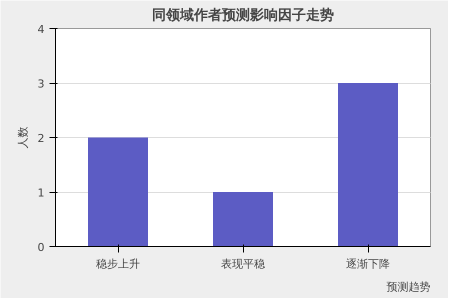 This screenshot has height=300, width=450. Describe the element at coordinates (408, 287) in the screenshot. I see `x-axis-title: 预测趋势` at that location.